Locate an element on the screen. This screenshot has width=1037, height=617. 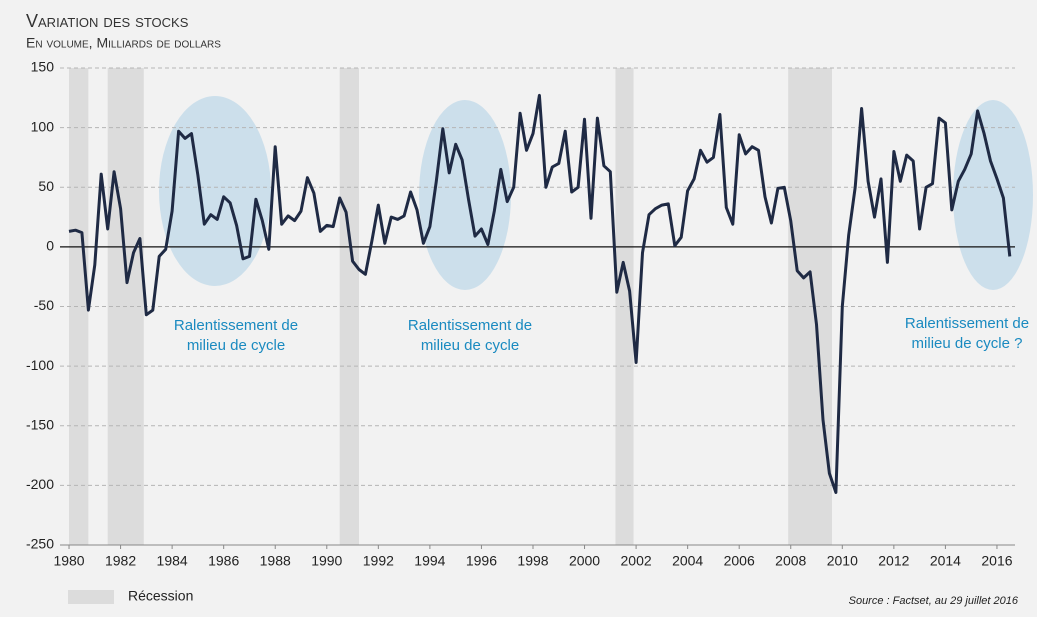
x-tick-label: 2002 is located at coordinates (636, 561).